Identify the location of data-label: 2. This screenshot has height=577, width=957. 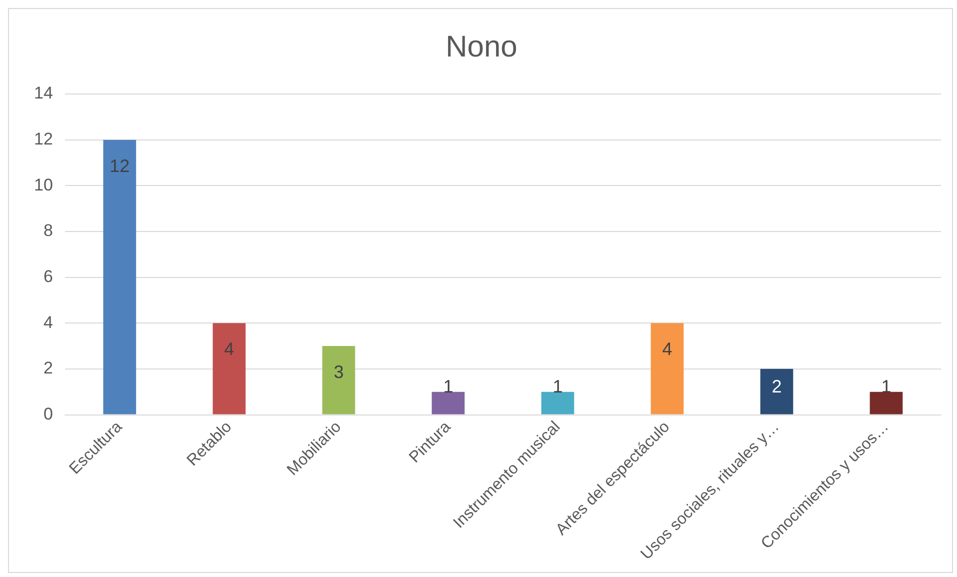
(777, 386).